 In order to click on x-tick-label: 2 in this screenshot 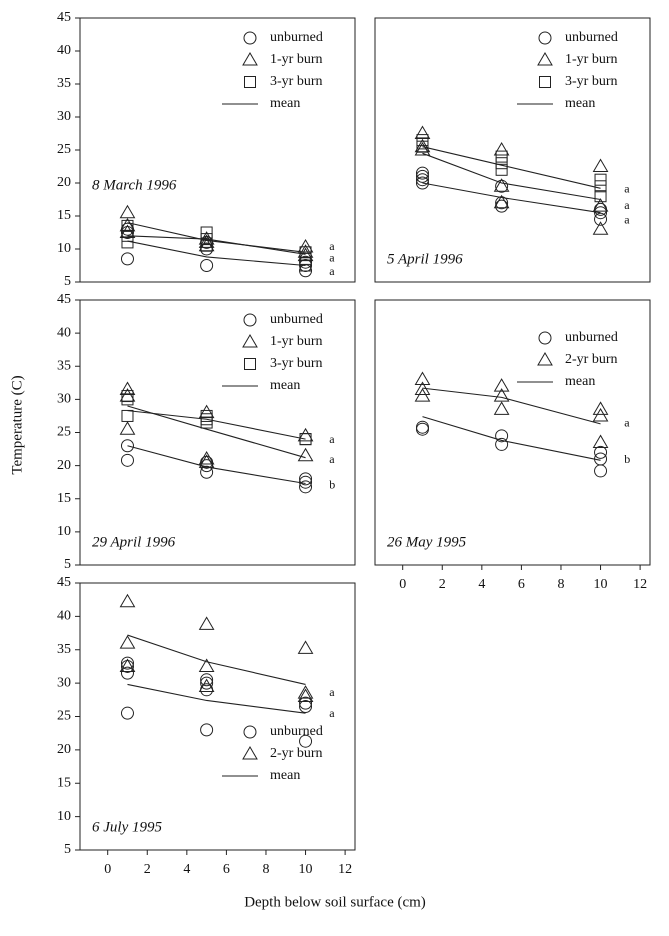, I will do `click(442, 584)`.